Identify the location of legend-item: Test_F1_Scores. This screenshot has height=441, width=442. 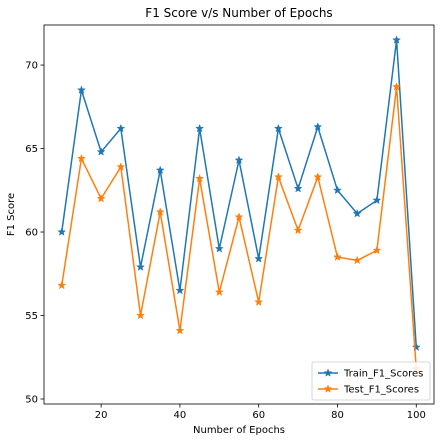
(368, 390).